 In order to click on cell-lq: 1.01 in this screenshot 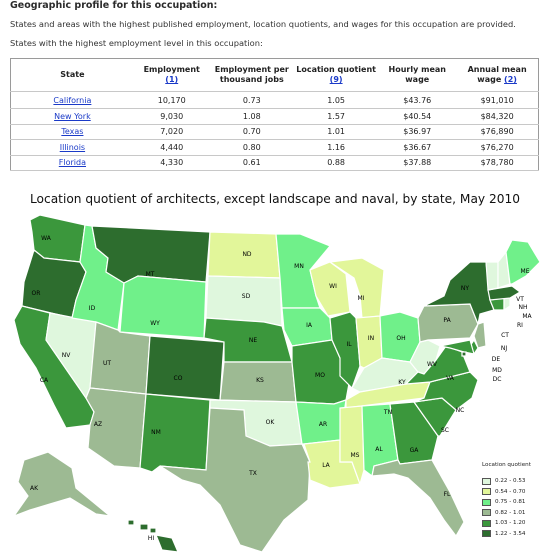, I will do `click(336, 132)`.